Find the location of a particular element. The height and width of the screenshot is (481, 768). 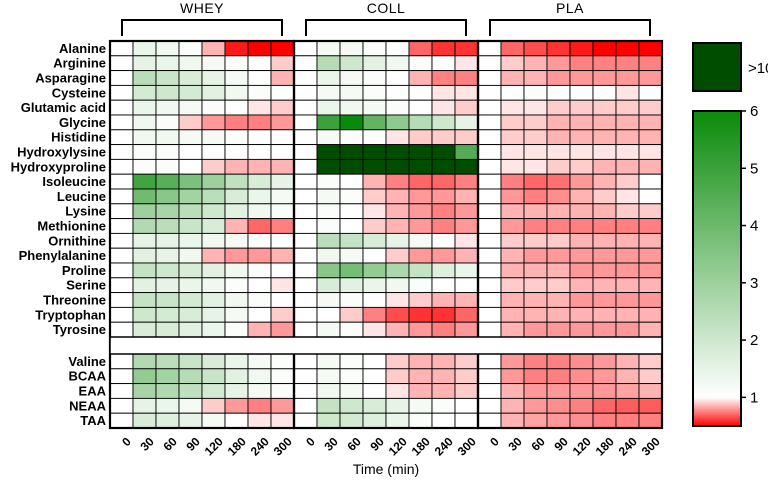

row-label-taa: TAA is located at coordinates (93, 420).